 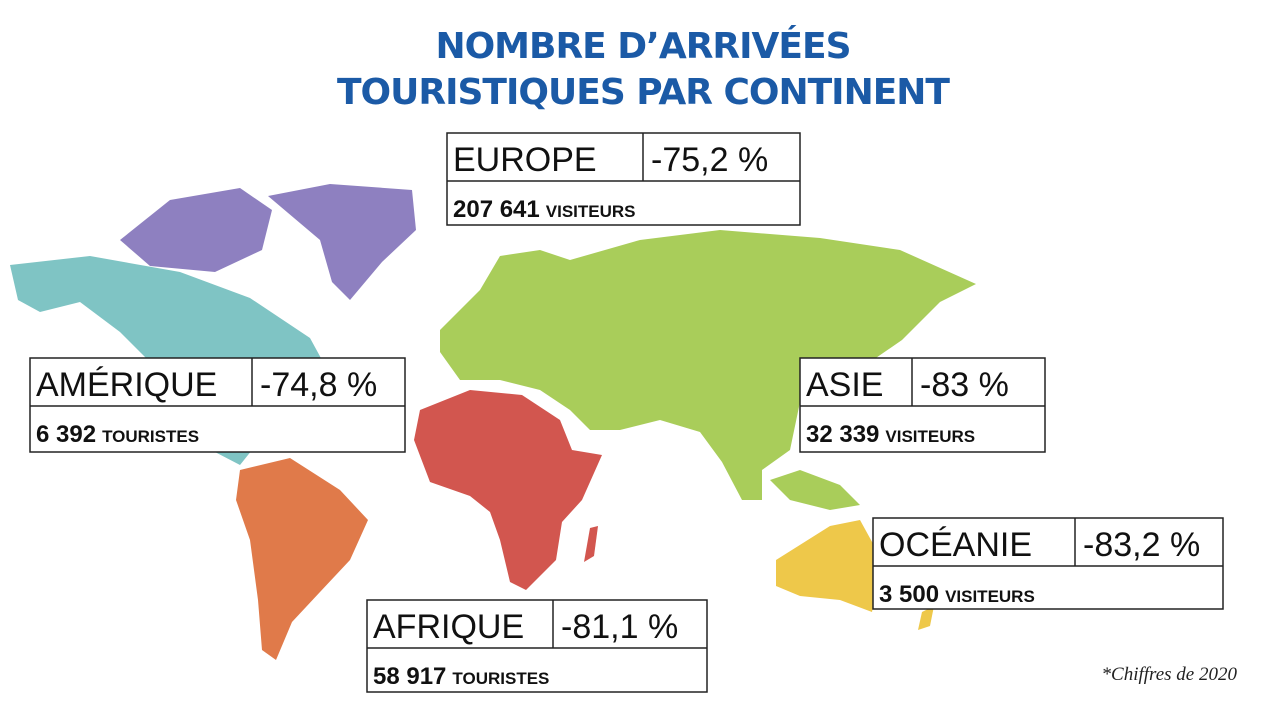 I want to click on region-name: AFRIQUE, so click(x=448, y=627).